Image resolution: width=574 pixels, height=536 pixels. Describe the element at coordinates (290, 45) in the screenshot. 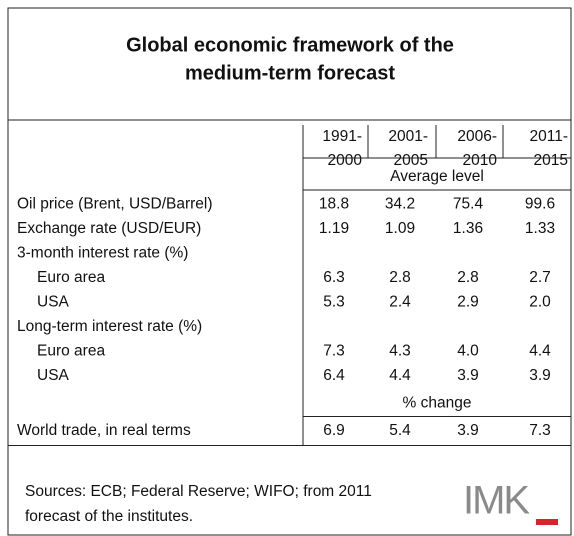

I see `title-line: Global economic framework of the` at that location.